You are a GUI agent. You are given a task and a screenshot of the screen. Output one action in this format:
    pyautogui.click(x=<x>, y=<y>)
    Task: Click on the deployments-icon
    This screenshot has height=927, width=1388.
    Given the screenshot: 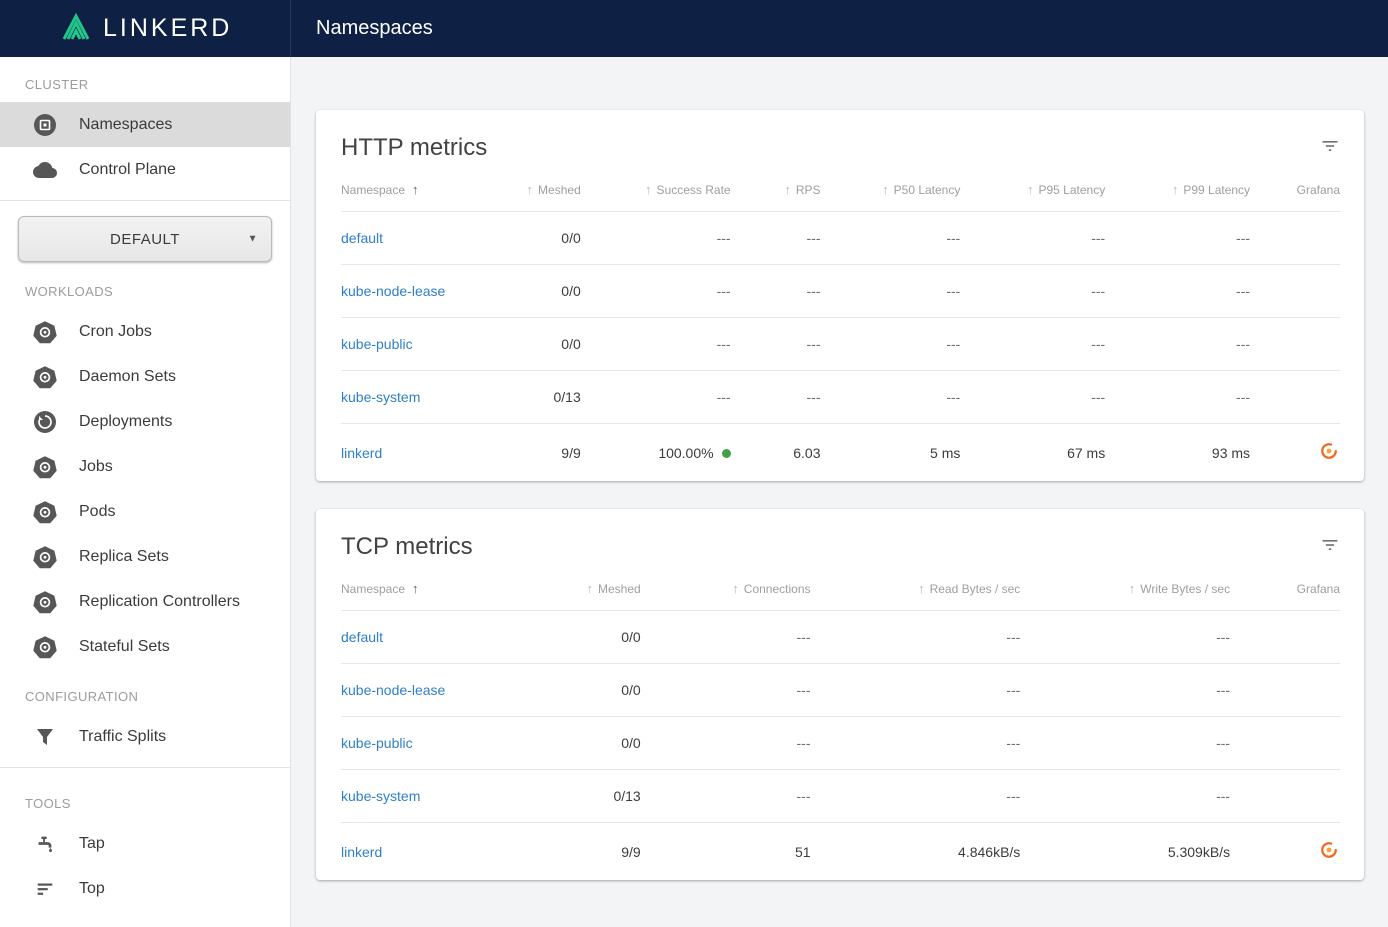 What is the action you would take?
    pyautogui.click(x=45, y=422)
    